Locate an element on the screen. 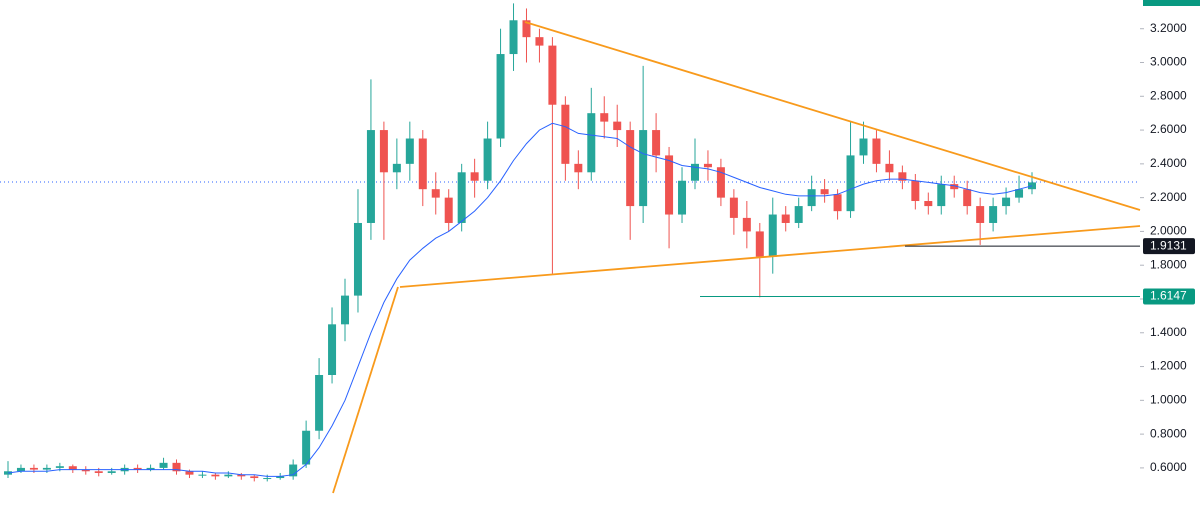 This screenshot has height=505, width=1200. y-tick-label: 1.2000 is located at coordinates (1168, 366).